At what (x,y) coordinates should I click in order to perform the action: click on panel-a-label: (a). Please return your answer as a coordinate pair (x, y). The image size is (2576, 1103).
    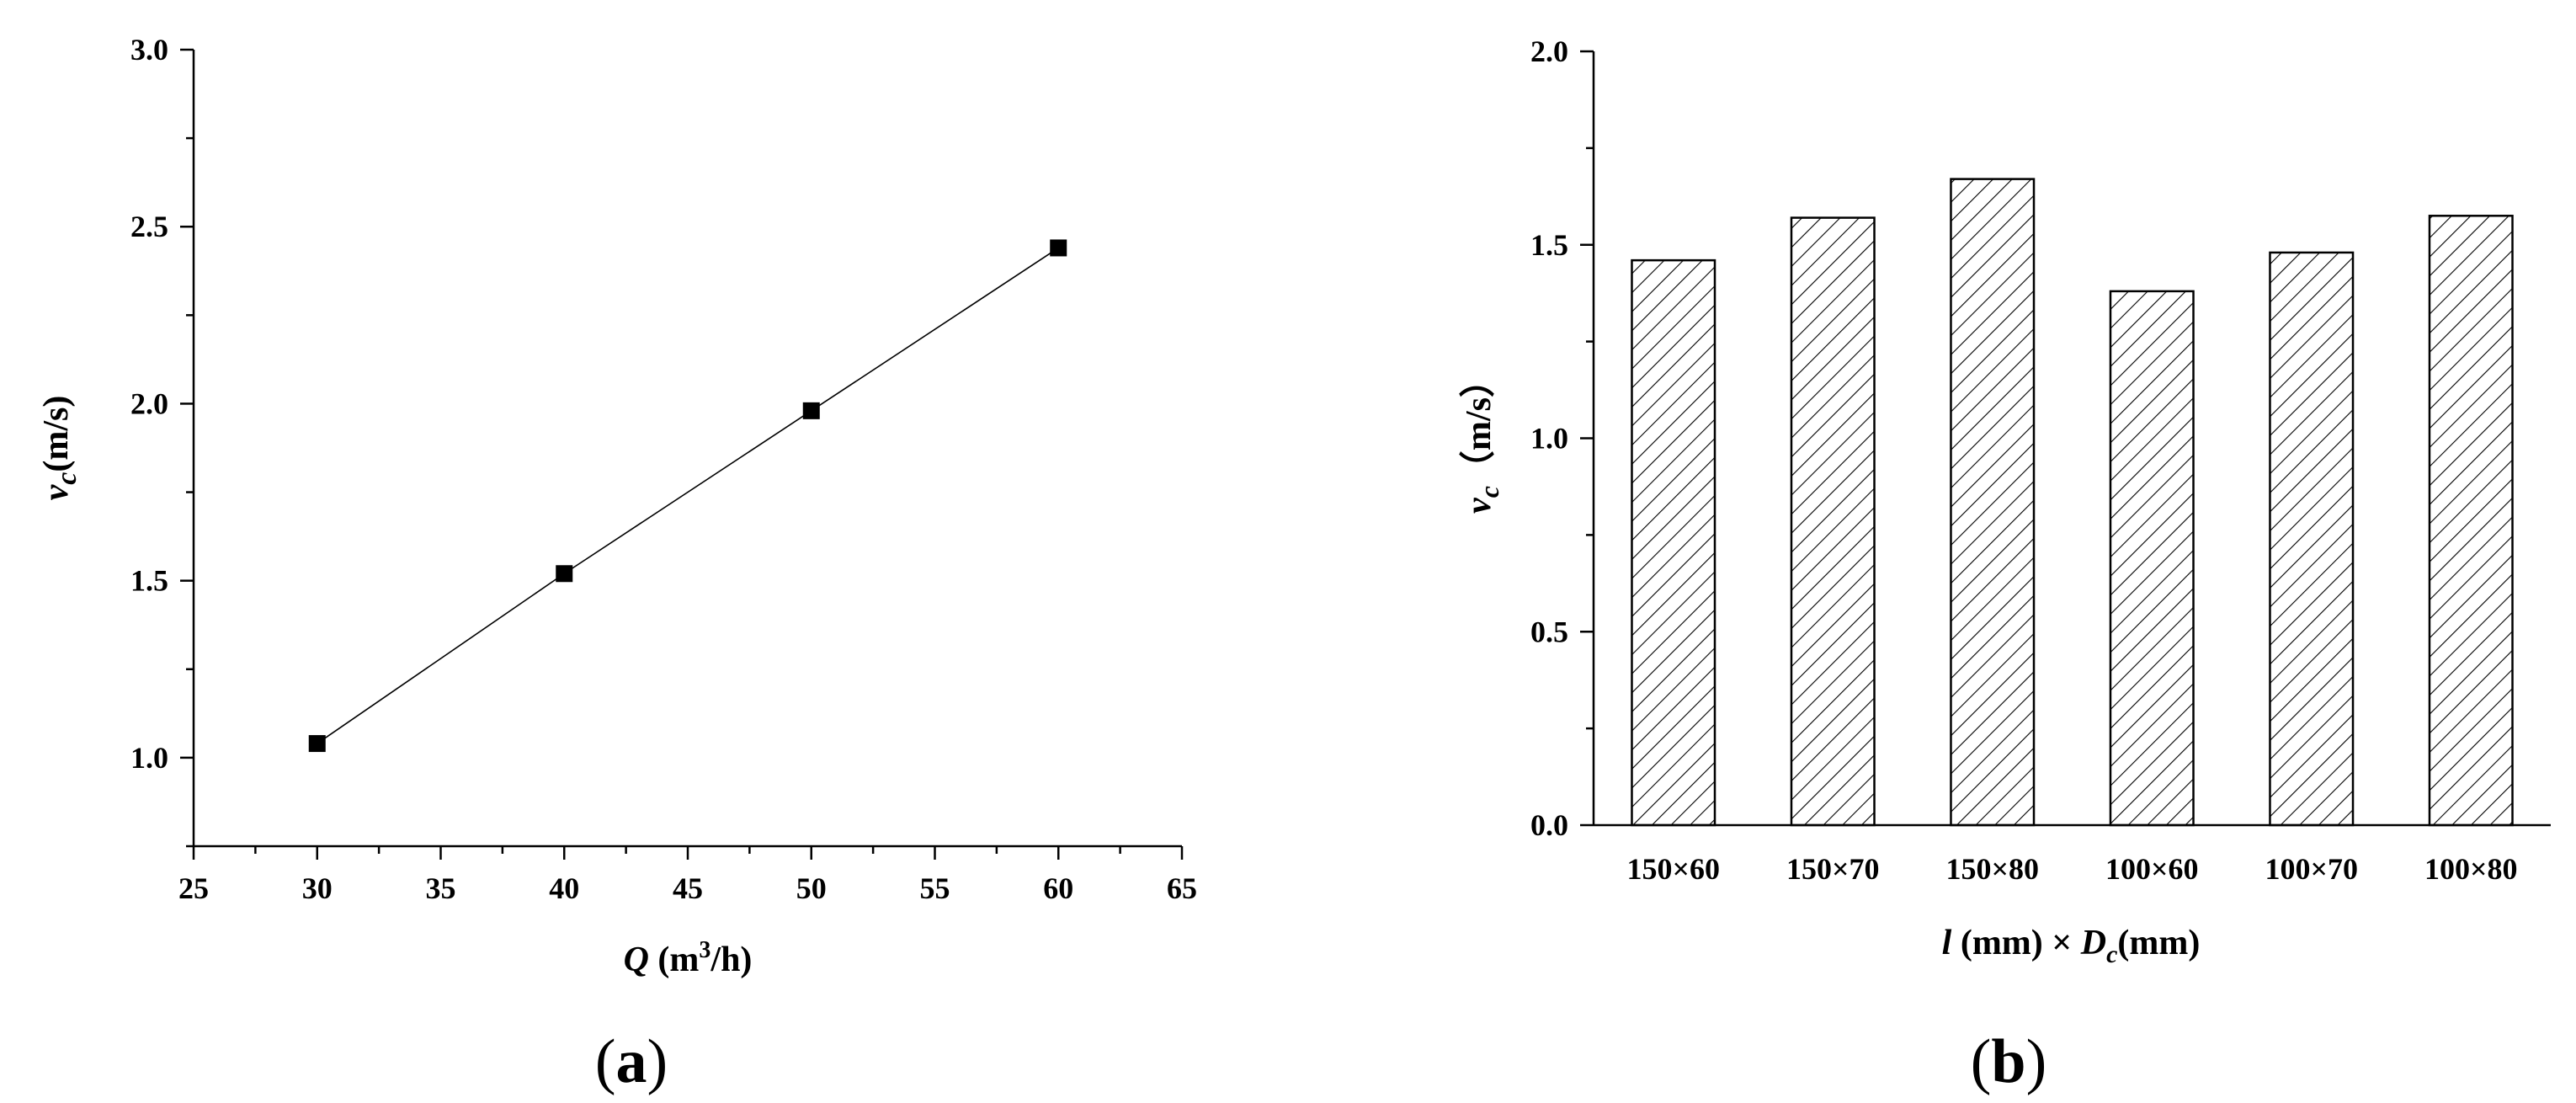
    Looking at the image, I should click on (632, 1061).